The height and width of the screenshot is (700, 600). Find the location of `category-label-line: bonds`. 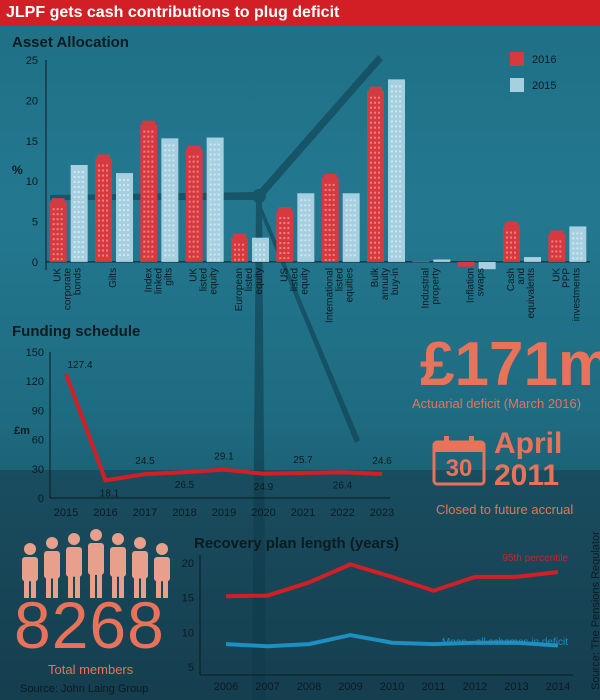

category-label-line: bonds is located at coordinates (78, 281).